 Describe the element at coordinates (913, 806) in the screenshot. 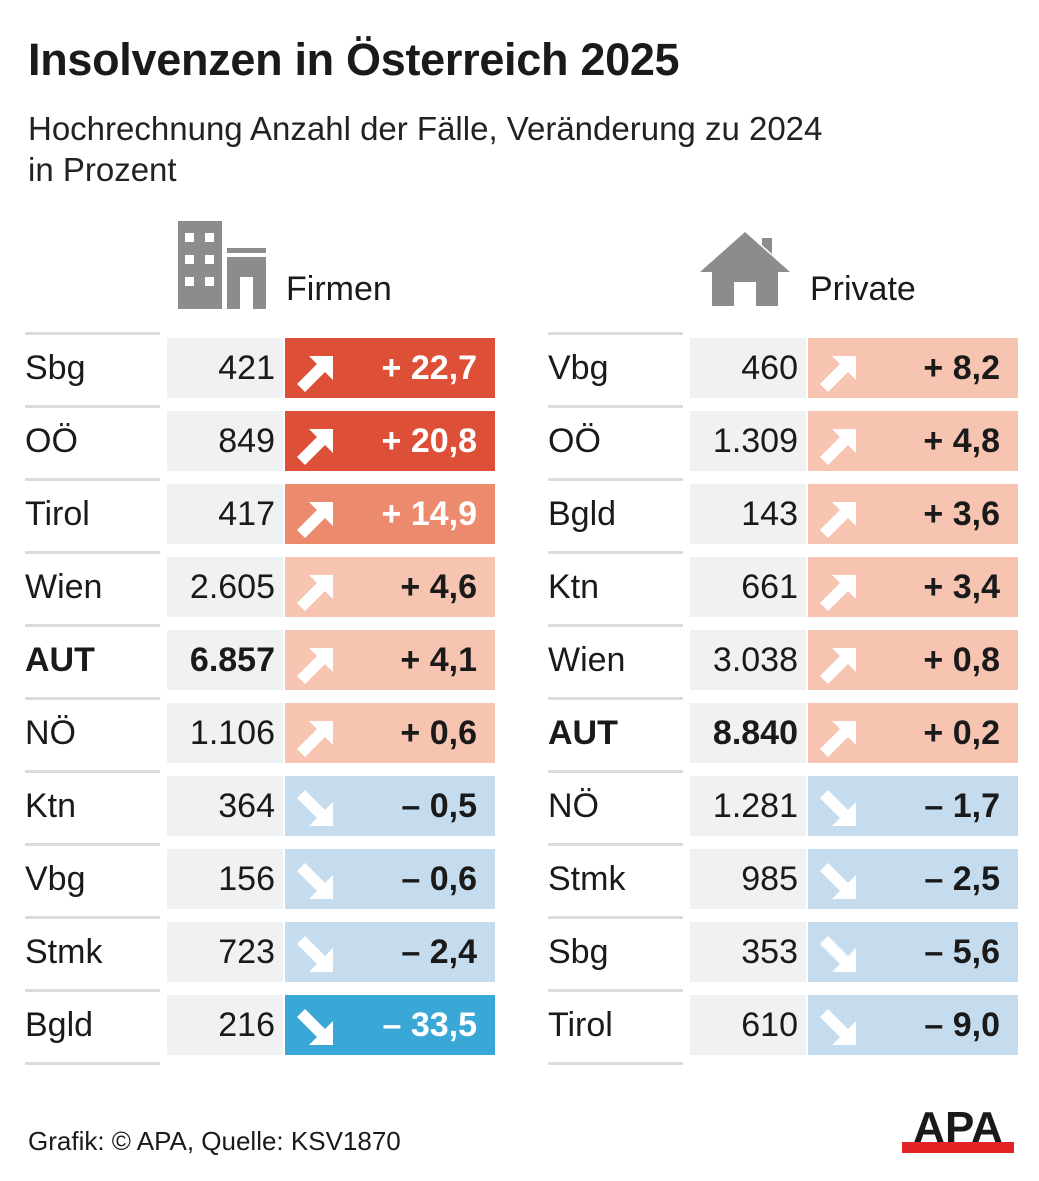

I see `change-cell: – 1,7` at that location.